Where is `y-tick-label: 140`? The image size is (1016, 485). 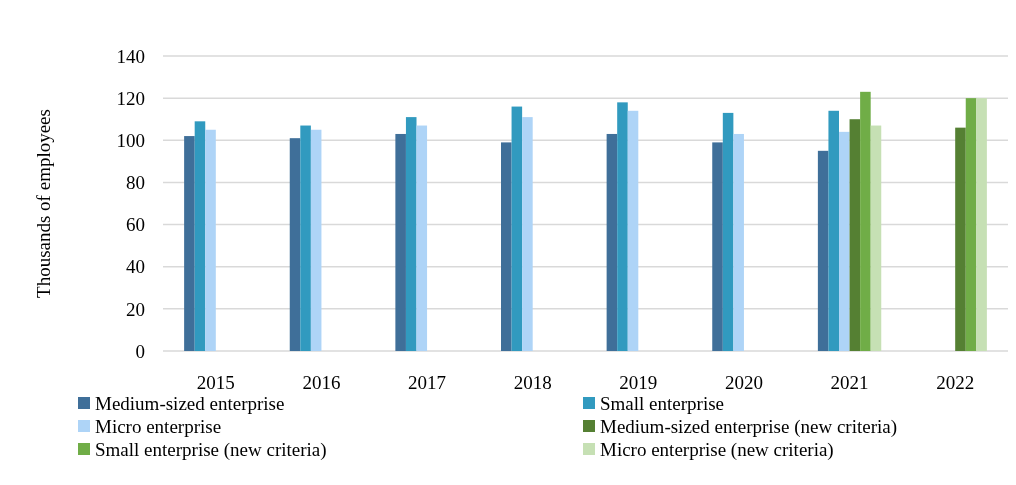
y-tick-label: 140 is located at coordinates (130, 56).